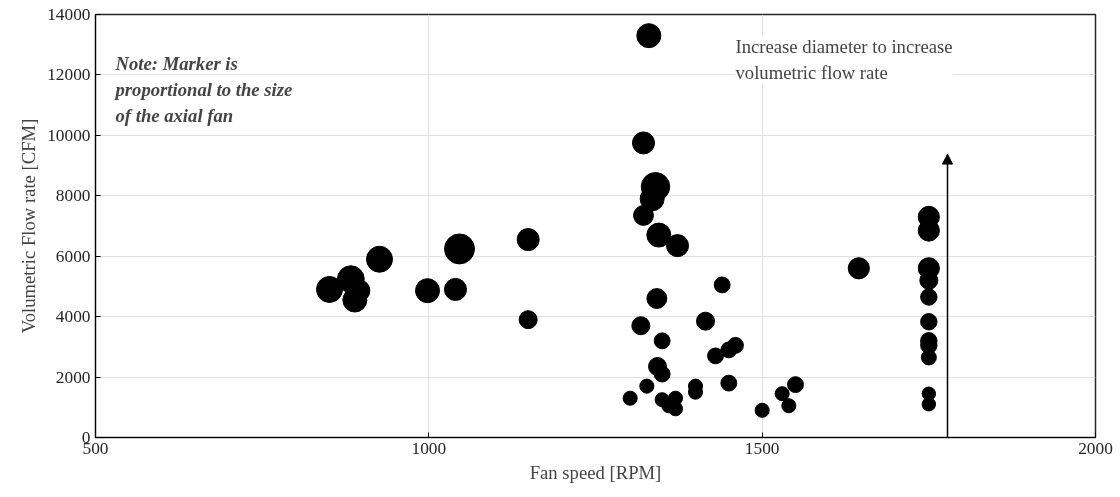 The height and width of the screenshot is (497, 1120). I want to click on x-tick-label: 2000, so click(1095, 448).